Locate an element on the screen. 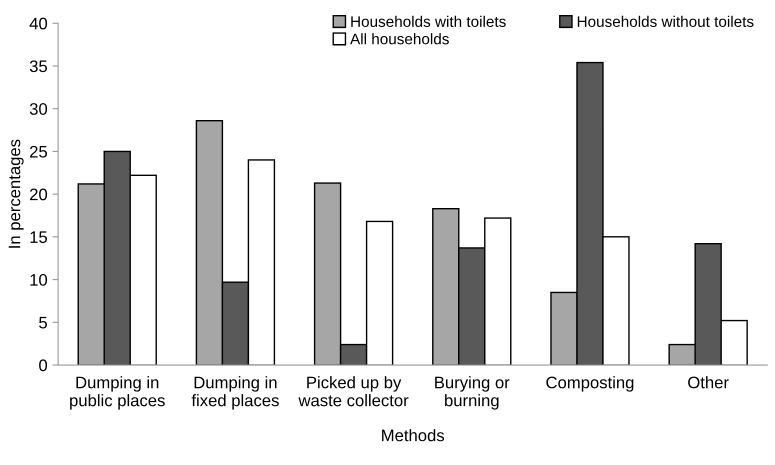 Image resolution: width=775 pixels, height=465 pixels. y-tick-label: 5 is located at coordinates (43, 322).